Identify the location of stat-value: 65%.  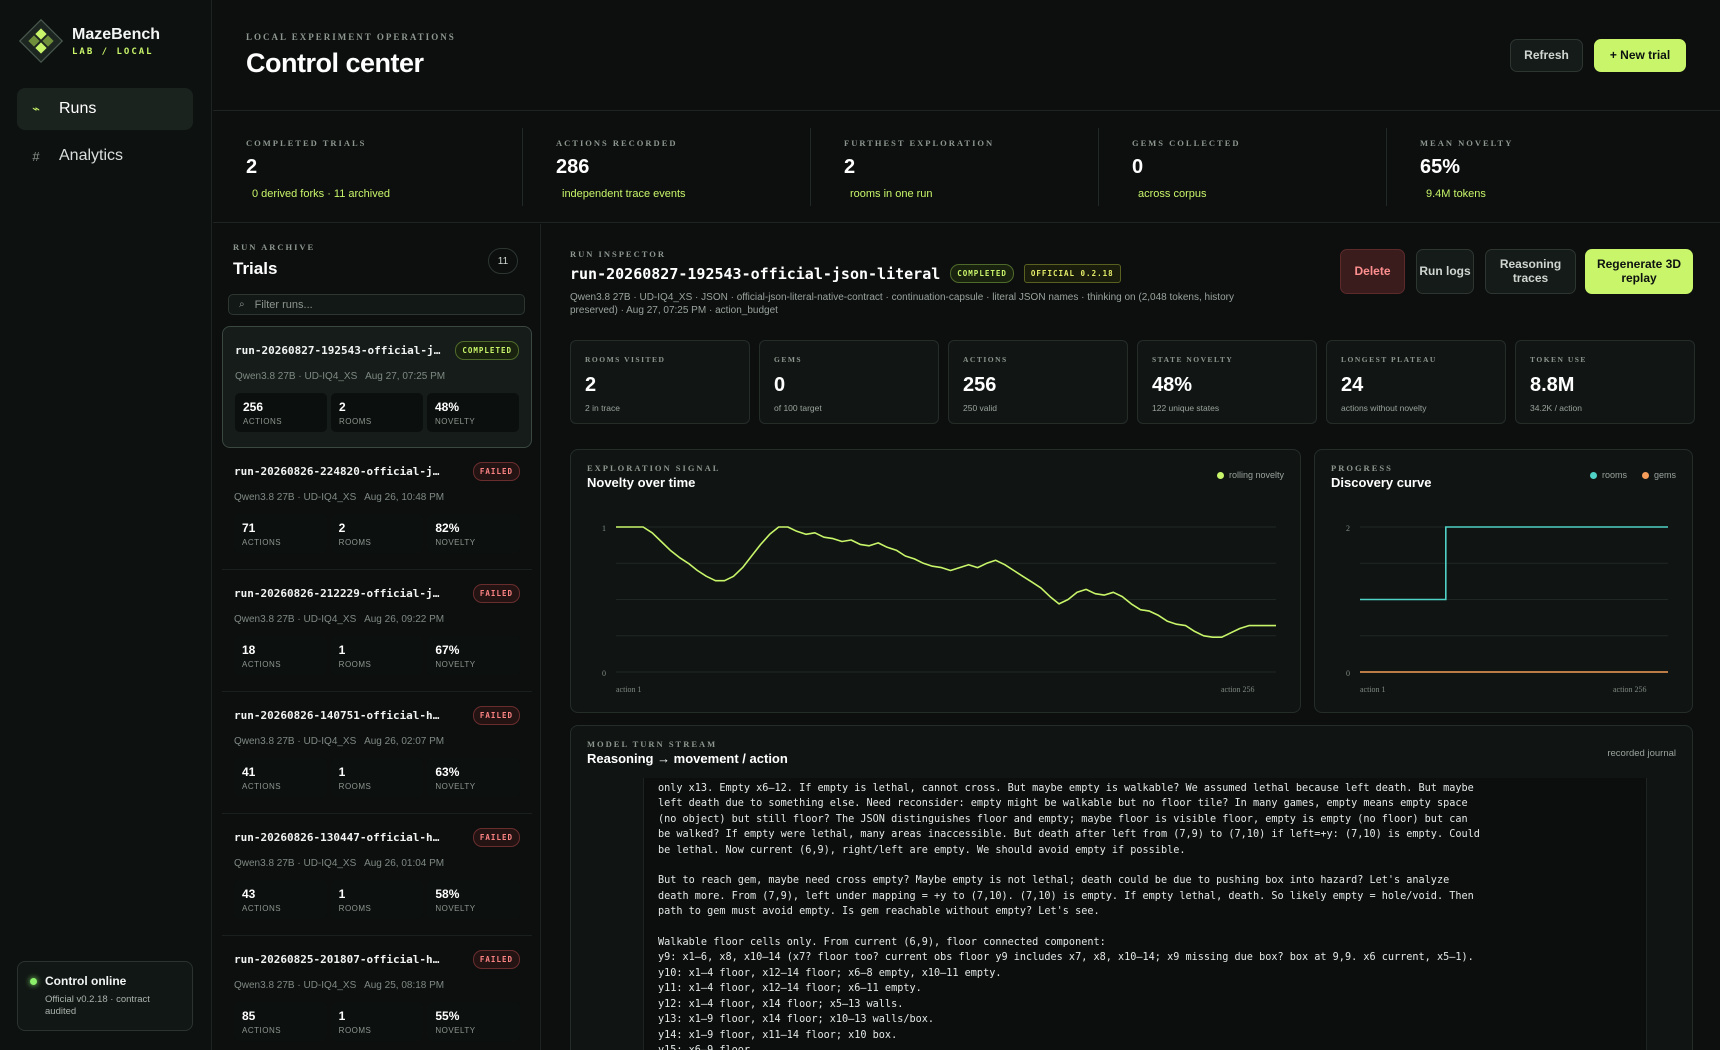
(1440, 167).